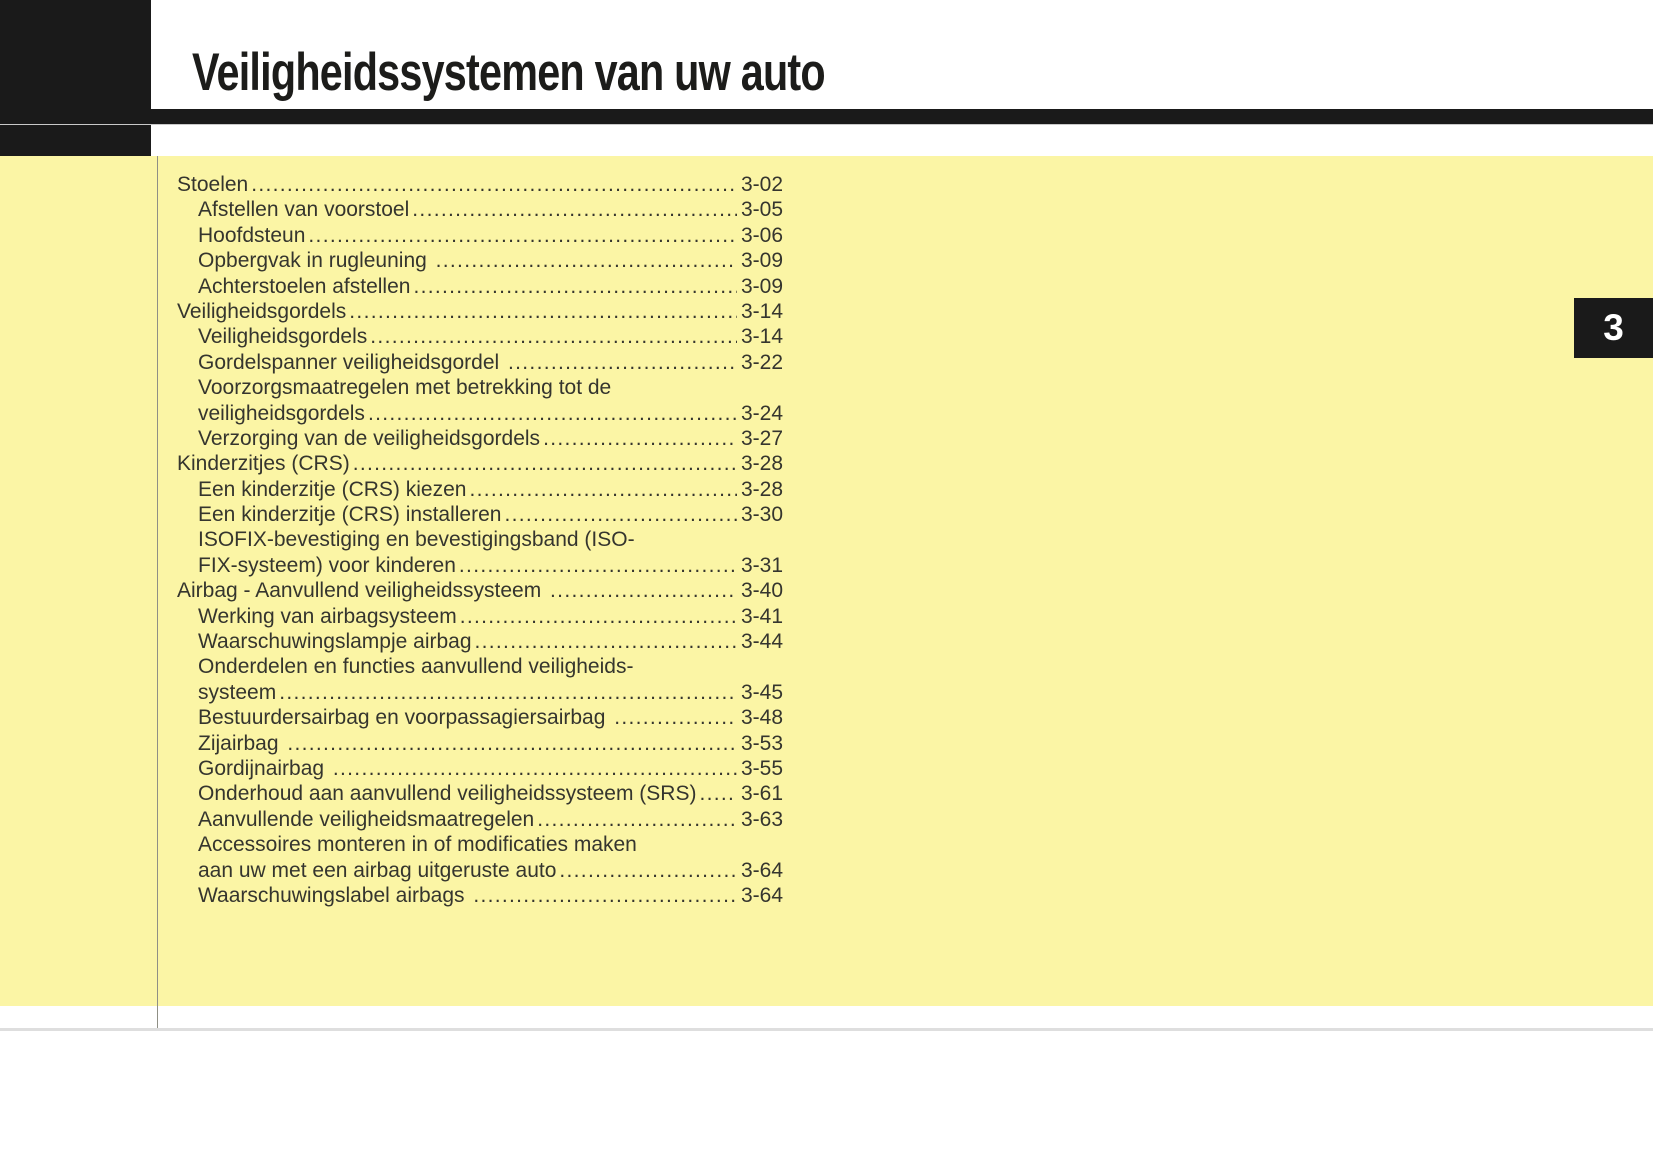  Describe the element at coordinates (327, 616) in the screenshot. I see `toc-entry-label: Werking van airbagsysteem` at that location.